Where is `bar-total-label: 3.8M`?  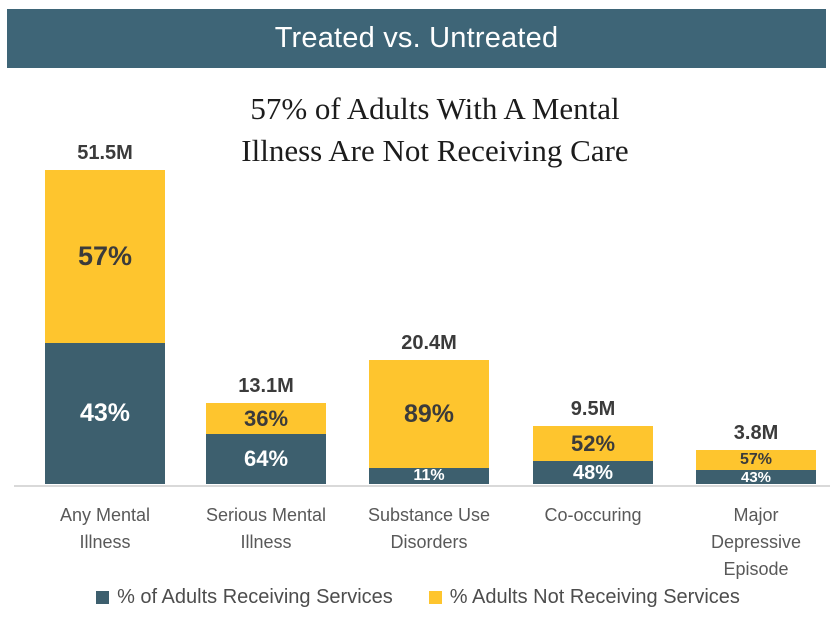
bar-total-label: 3.8M is located at coordinates (756, 433).